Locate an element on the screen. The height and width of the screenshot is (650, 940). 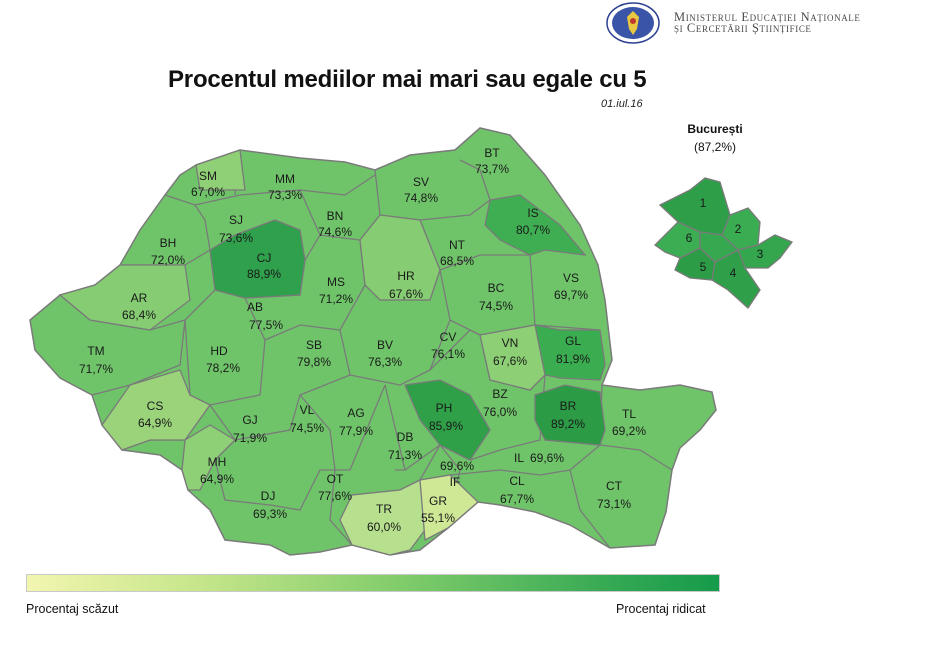
county-region-hr is located at coordinates (400, 257).